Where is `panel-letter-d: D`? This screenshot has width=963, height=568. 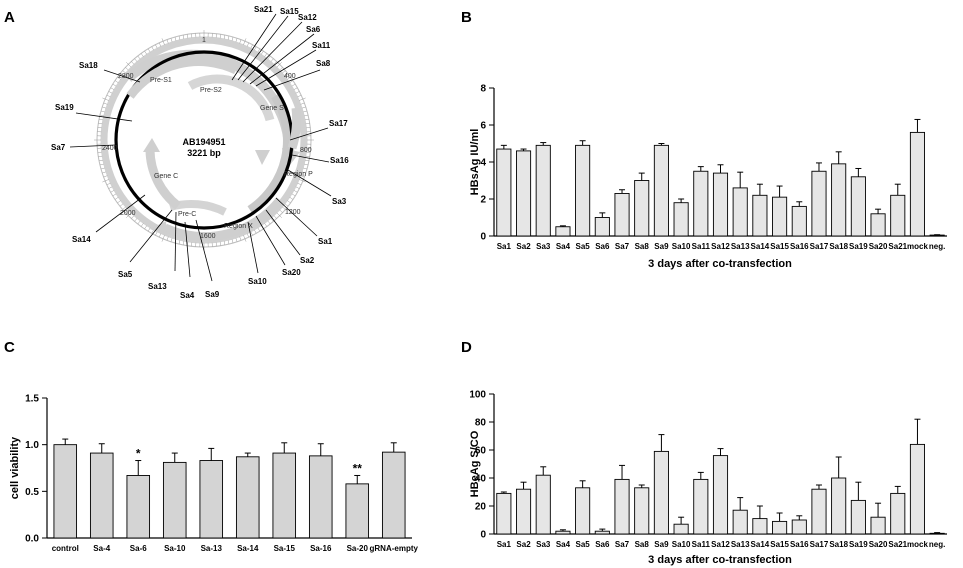 panel-letter-d: D is located at coordinates (466, 347).